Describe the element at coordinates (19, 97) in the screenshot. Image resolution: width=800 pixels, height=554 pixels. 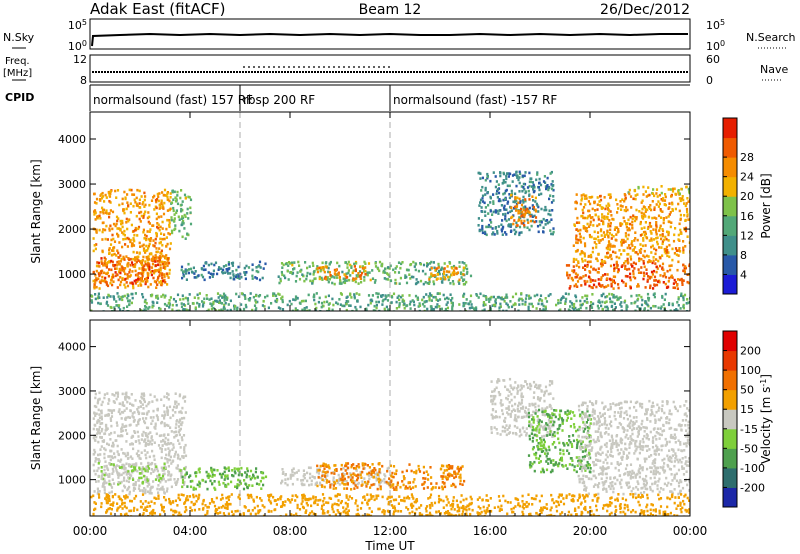
I see `cpid-label: CPID` at that location.